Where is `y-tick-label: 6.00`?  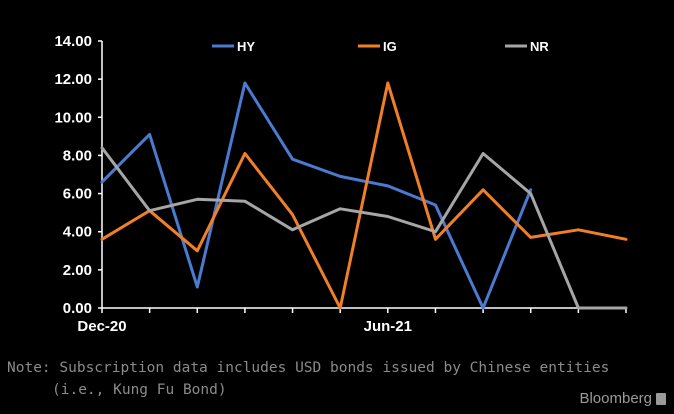
y-tick-label: 6.00 is located at coordinates (77, 194).